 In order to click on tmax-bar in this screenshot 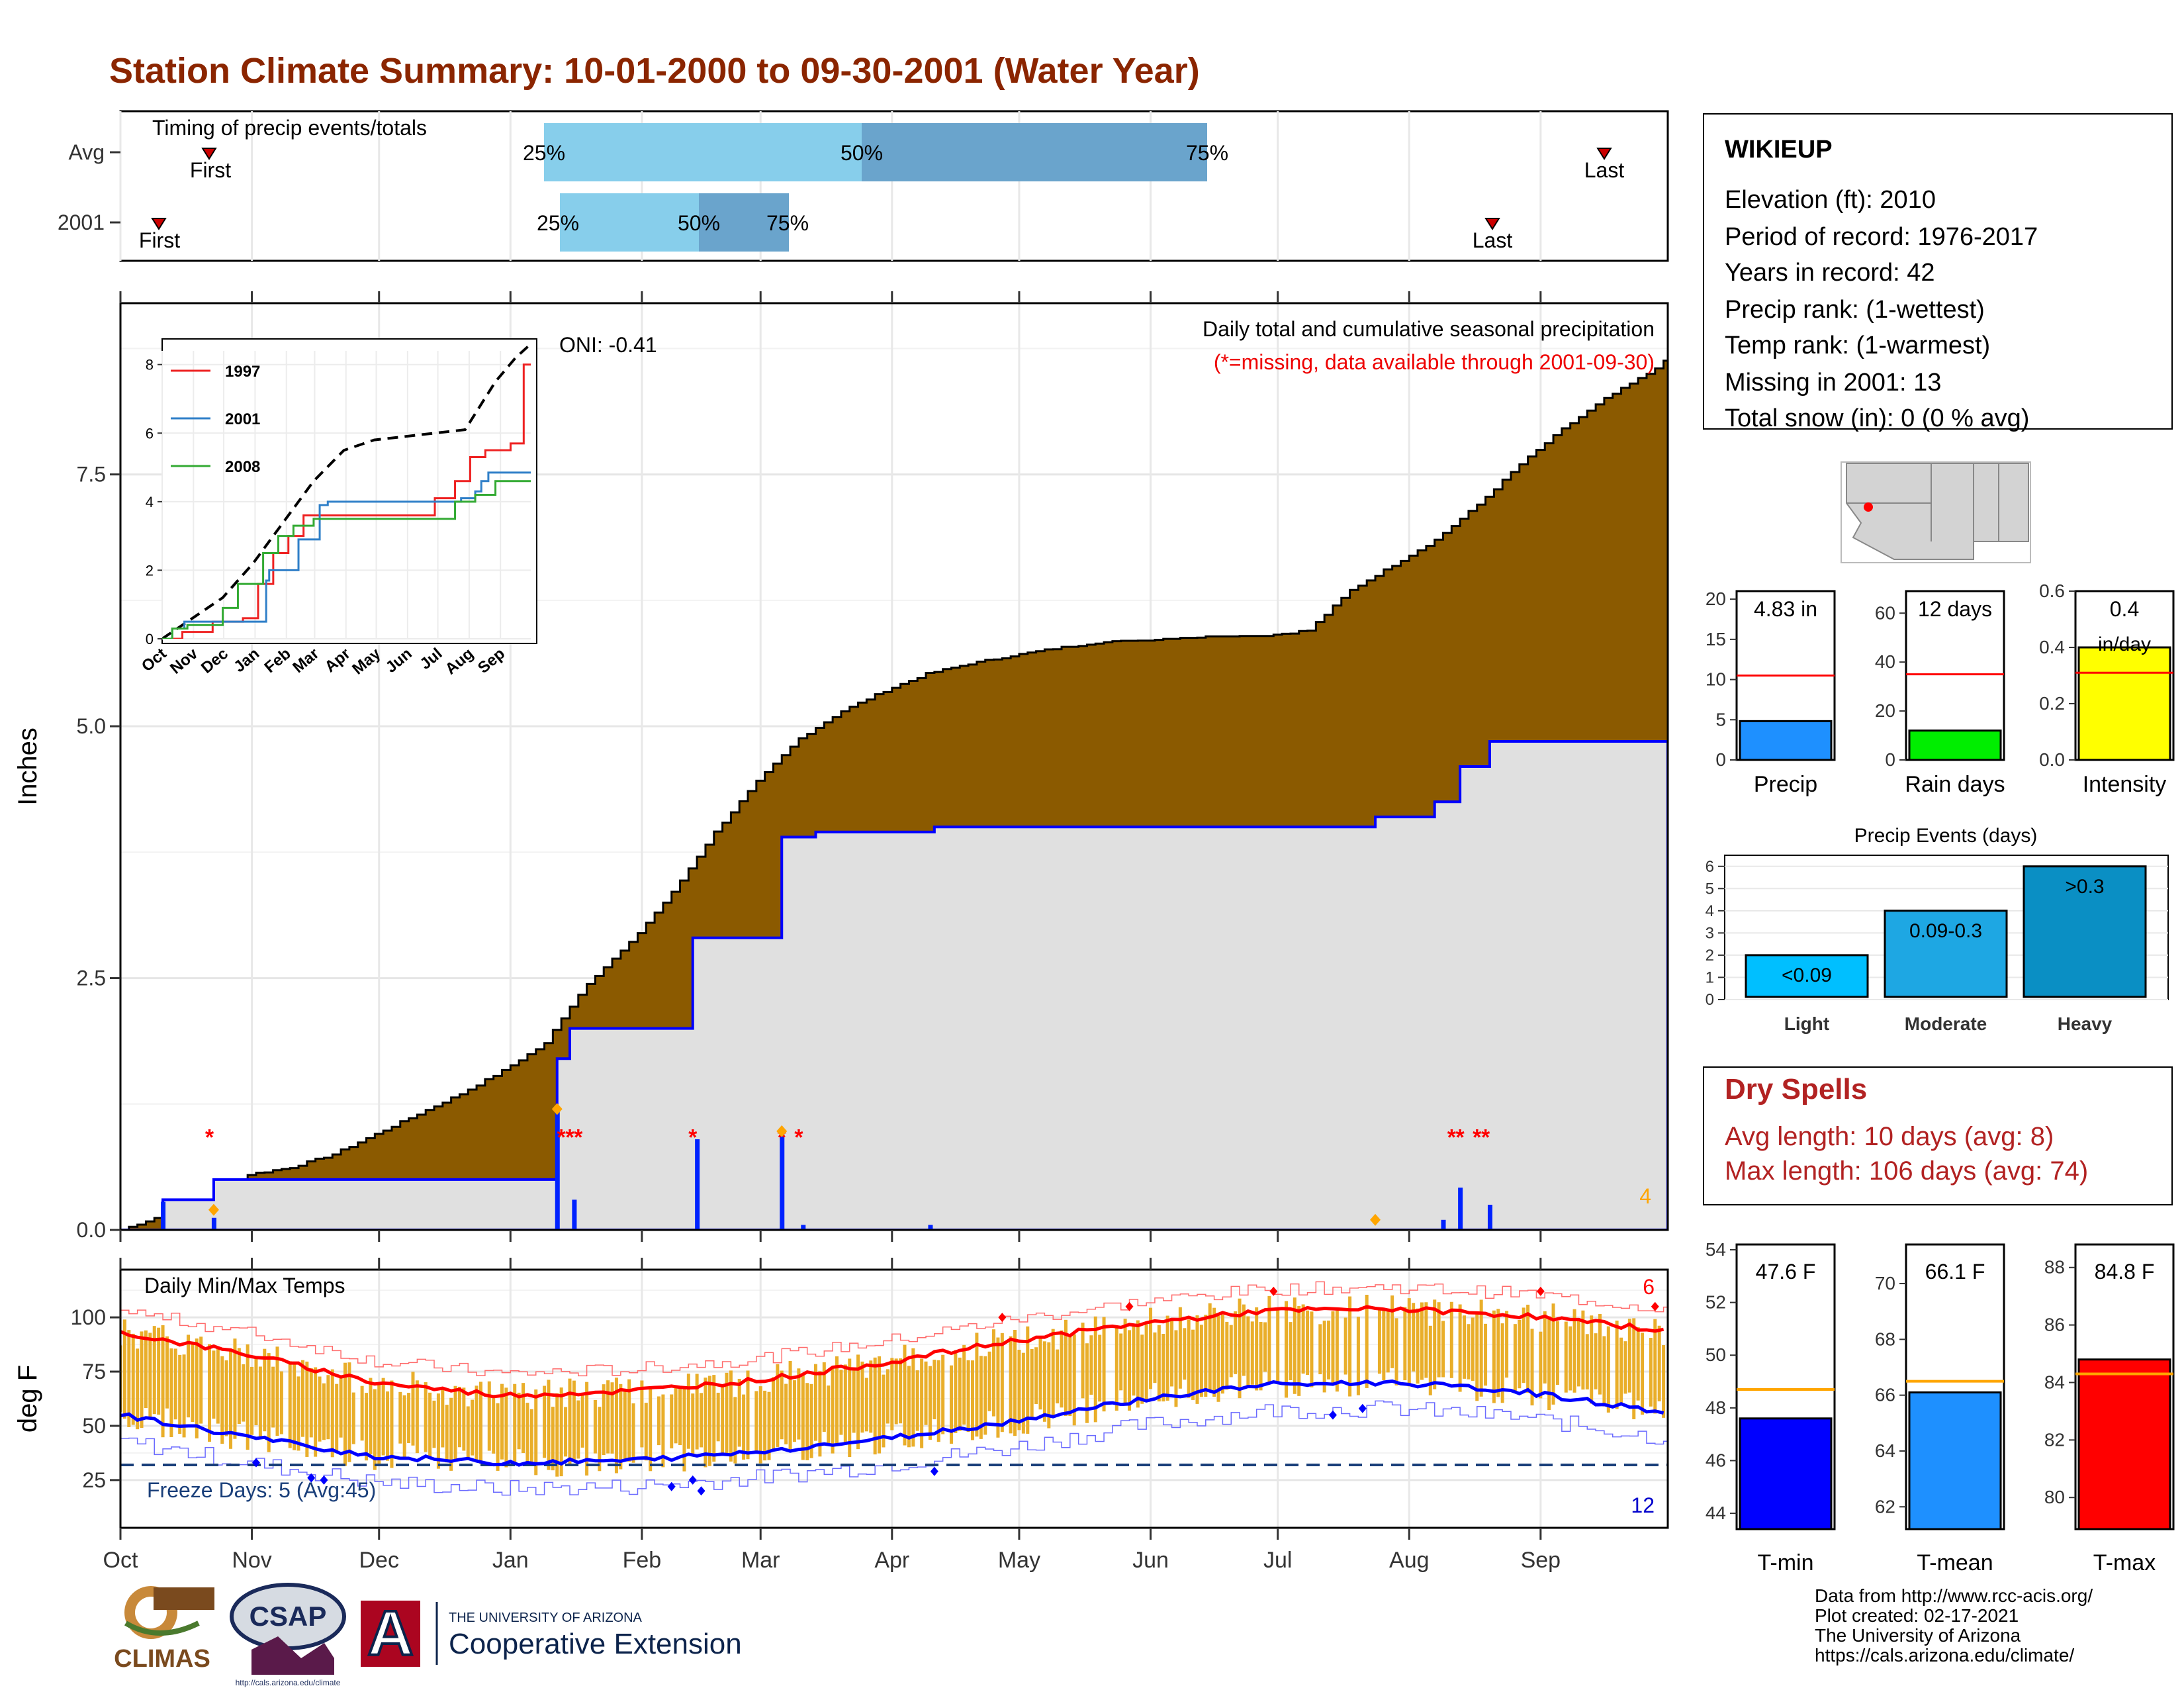, I will do `click(2124, 1444)`.